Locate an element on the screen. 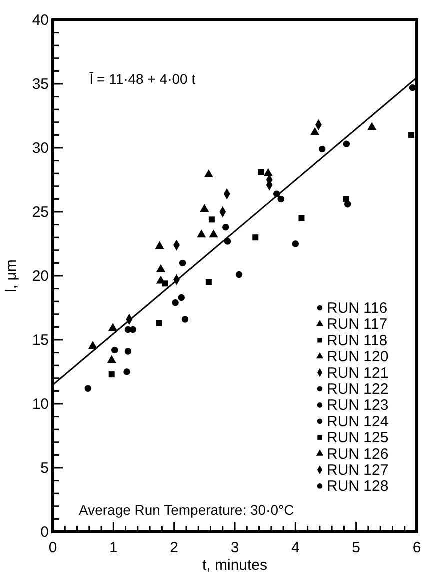 Image resolution: width=422 pixels, height=575 pixels. x-tick-label: 2 is located at coordinates (174, 548).